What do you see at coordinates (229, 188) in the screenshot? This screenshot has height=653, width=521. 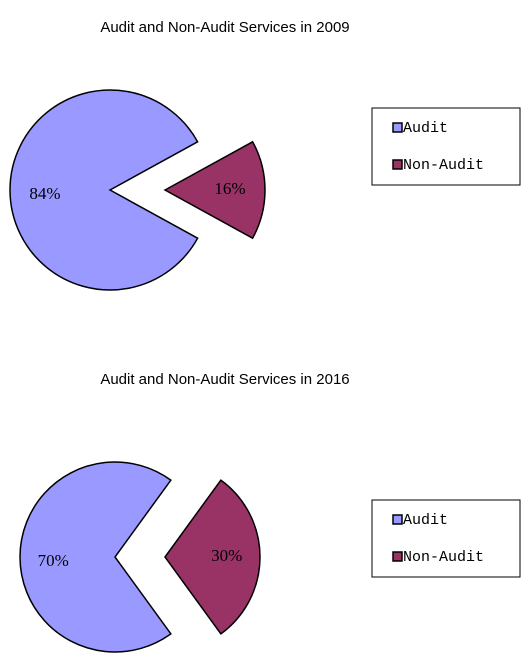 I see `data-label: 16%` at bounding box center [229, 188].